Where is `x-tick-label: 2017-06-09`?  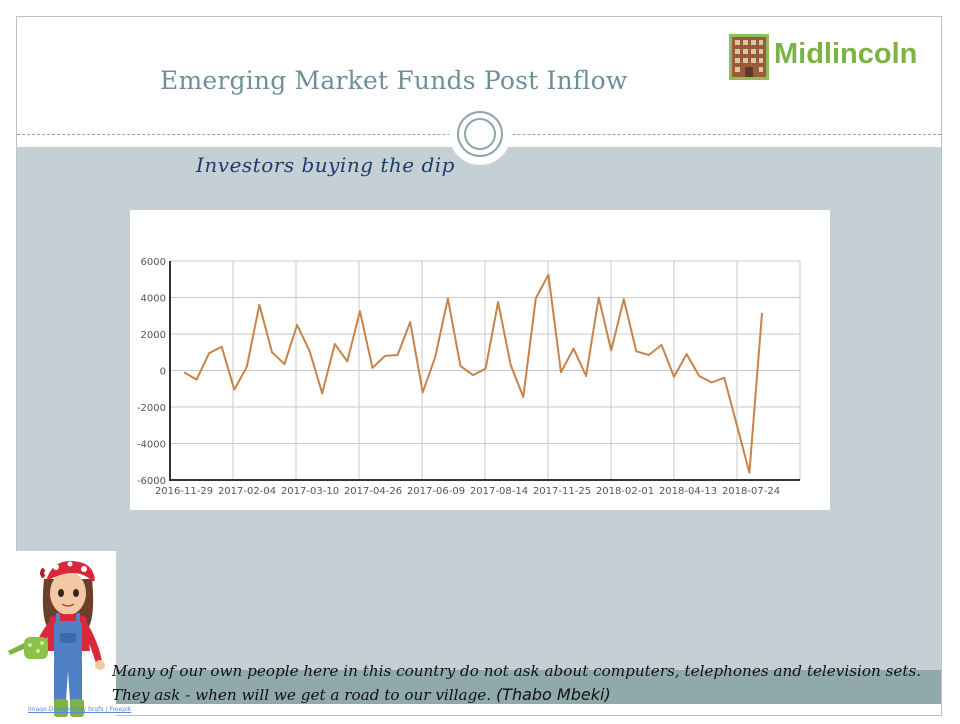
x-tick-label: 2017-06-09 is located at coordinates (436, 491).